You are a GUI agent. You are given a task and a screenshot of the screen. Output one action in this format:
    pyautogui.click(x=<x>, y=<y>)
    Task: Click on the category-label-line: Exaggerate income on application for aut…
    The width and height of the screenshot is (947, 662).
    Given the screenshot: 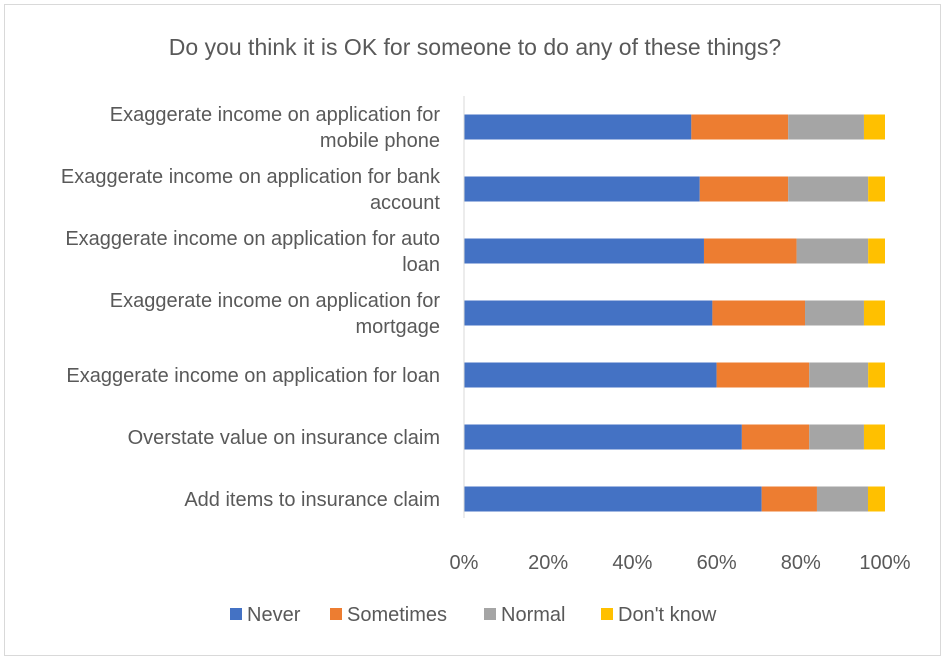 What is the action you would take?
    pyautogui.click(x=252, y=239)
    